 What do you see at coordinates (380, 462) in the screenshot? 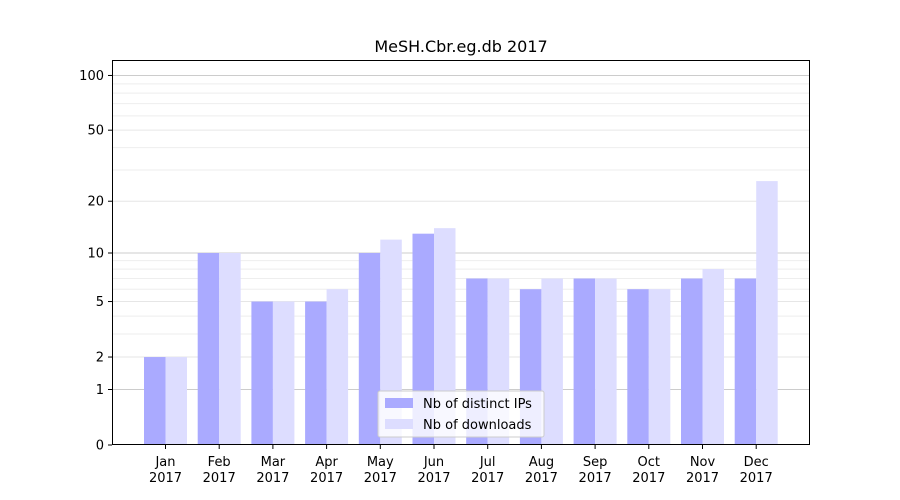
I see `x-tick-label-month: May` at bounding box center [380, 462].